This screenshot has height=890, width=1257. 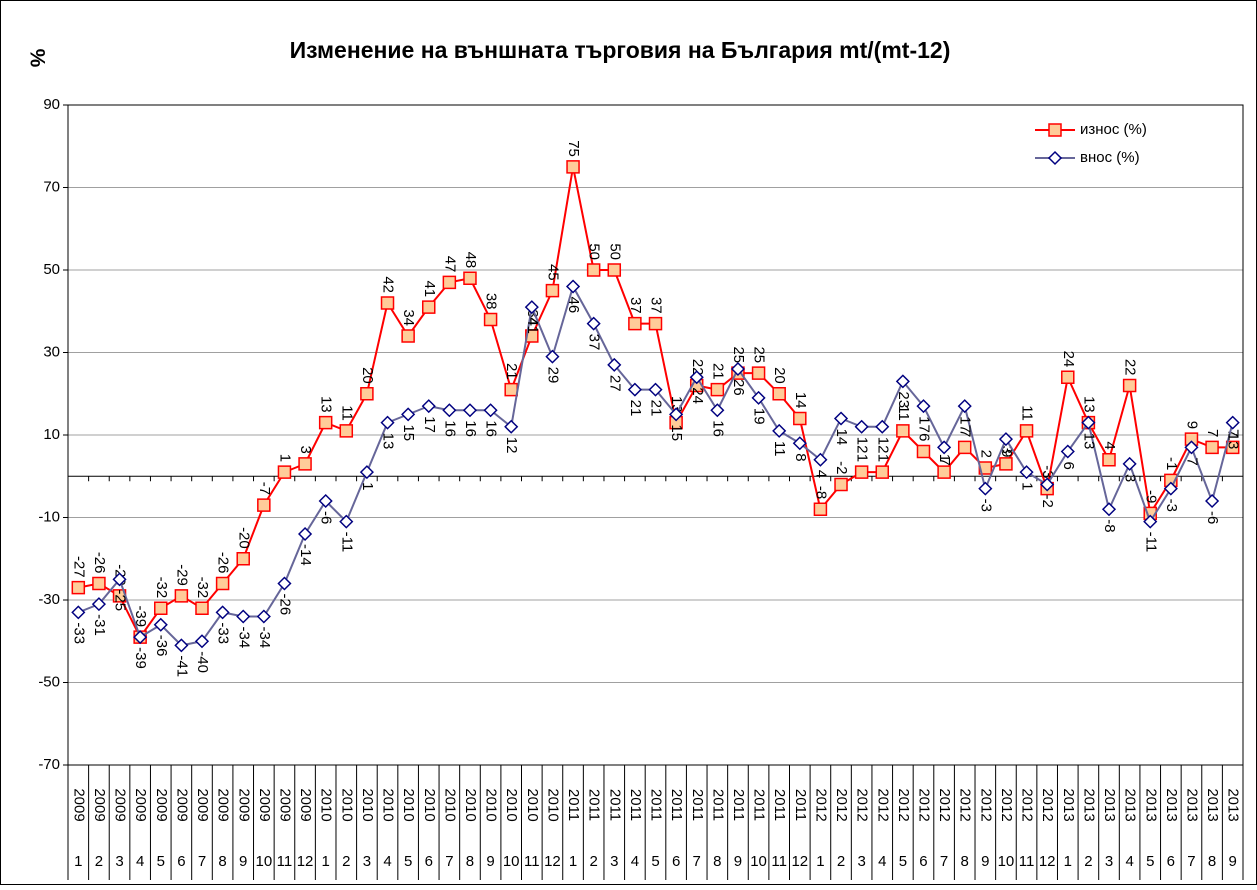 I want to click on data-label: 15, so click(x=408, y=432).